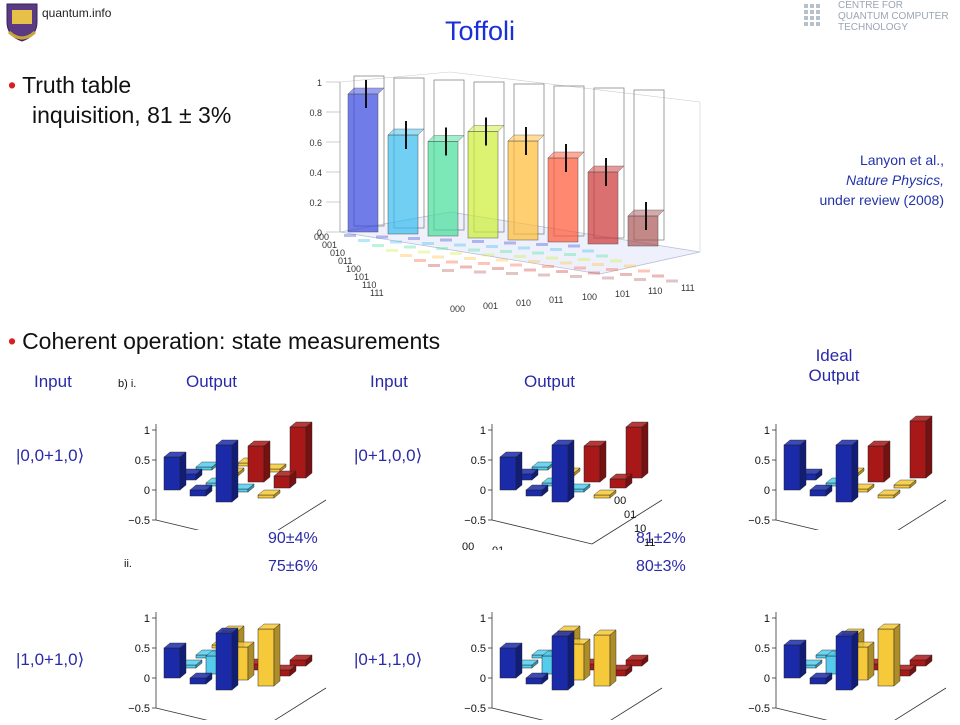 The height and width of the screenshot is (725, 960). I want to click on label-ideal: Ideal Output, so click(834, 366).